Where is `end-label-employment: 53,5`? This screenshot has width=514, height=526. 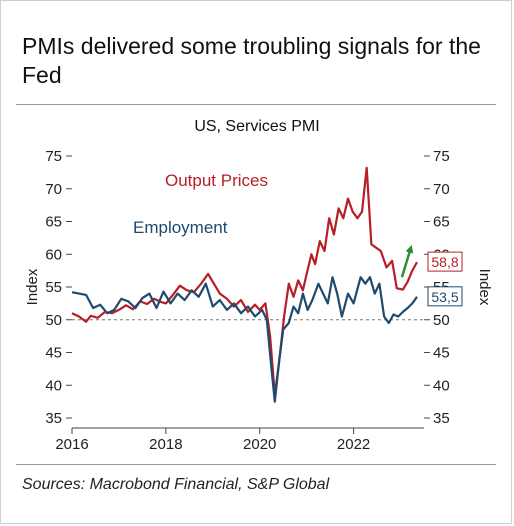
end-label-employment: 53,5 is located at coordinates (444, 297).